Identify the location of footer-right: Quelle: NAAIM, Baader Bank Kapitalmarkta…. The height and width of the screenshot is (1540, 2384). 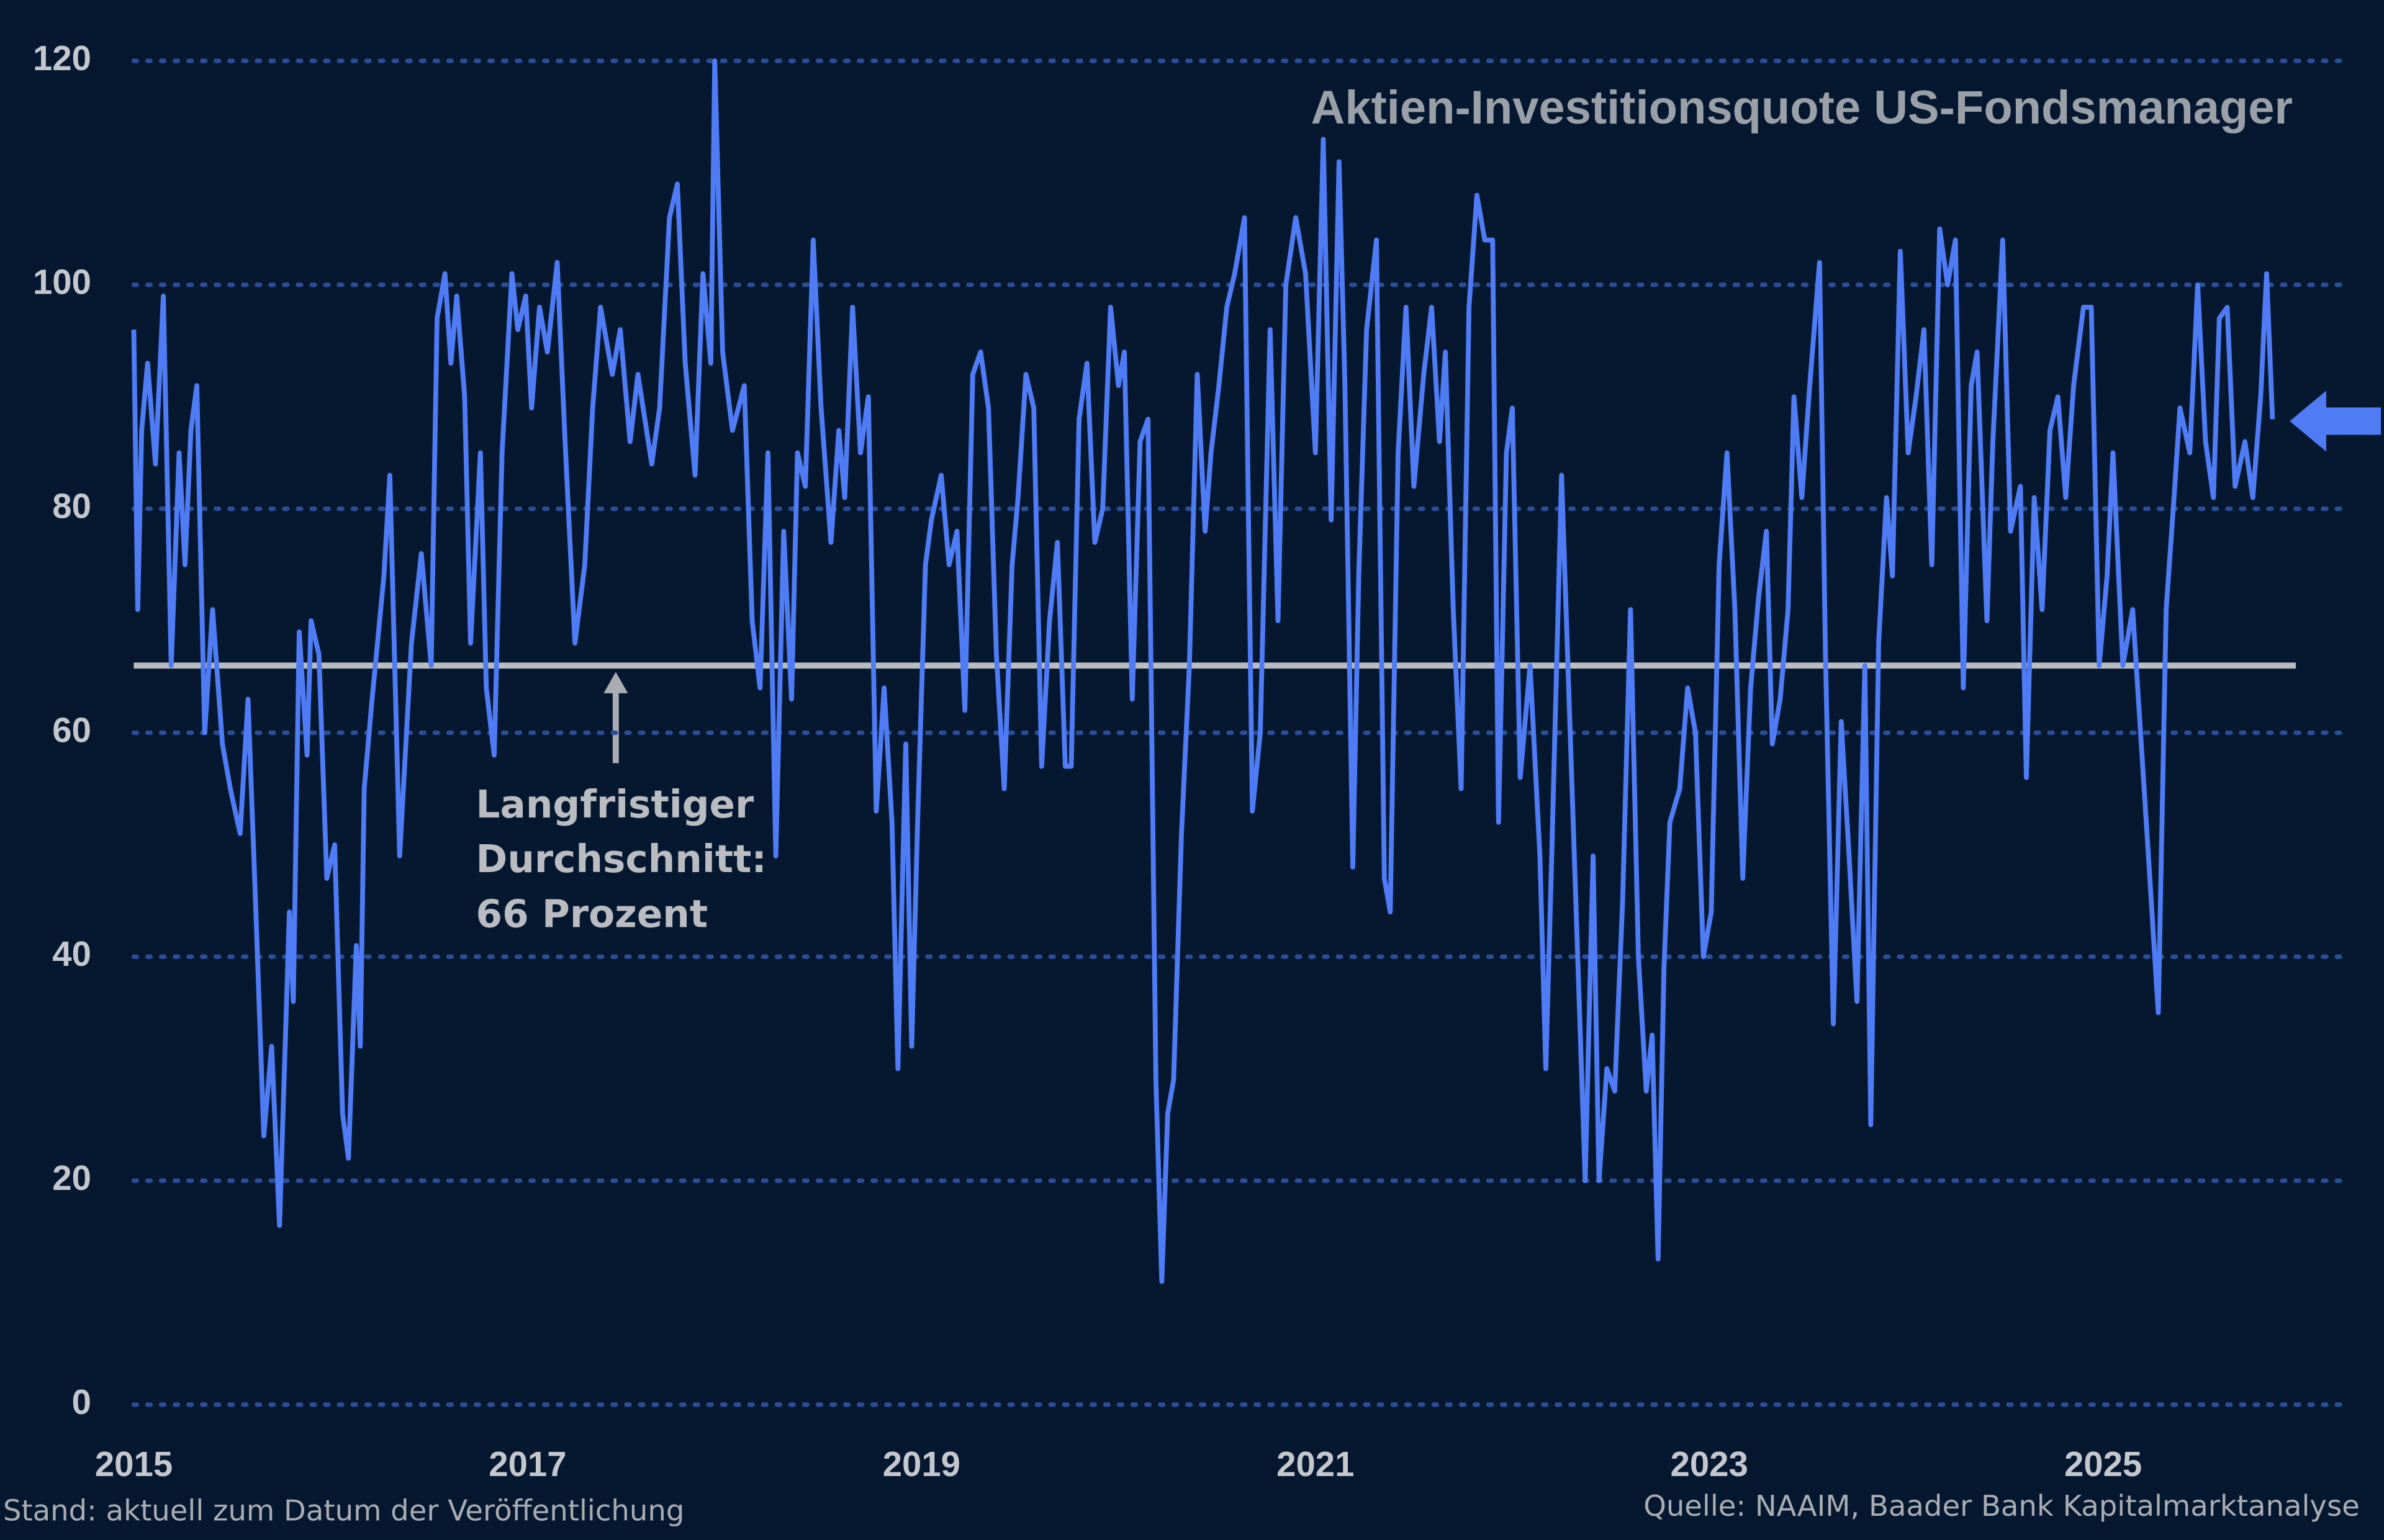
(2001, 1506).